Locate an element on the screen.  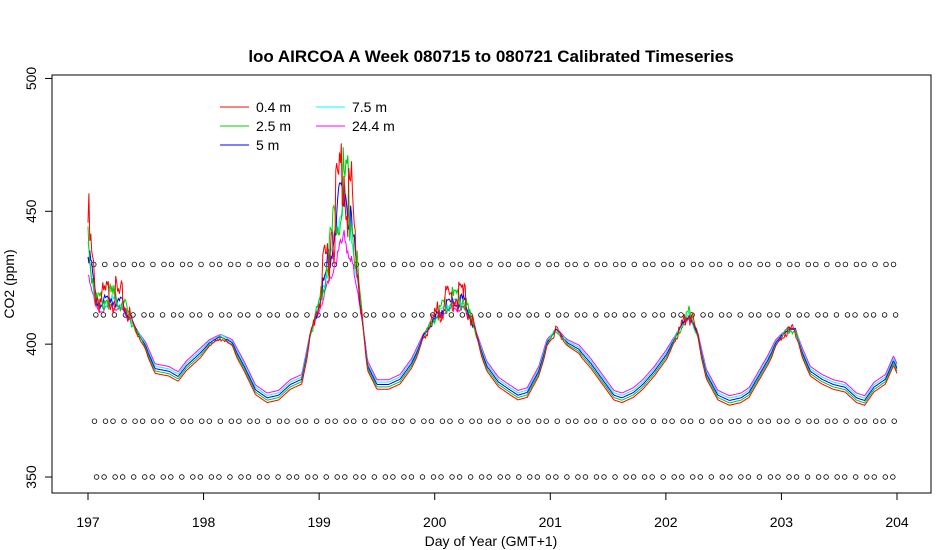
x-tick-label: 201 is located at coordinates (551, 522).